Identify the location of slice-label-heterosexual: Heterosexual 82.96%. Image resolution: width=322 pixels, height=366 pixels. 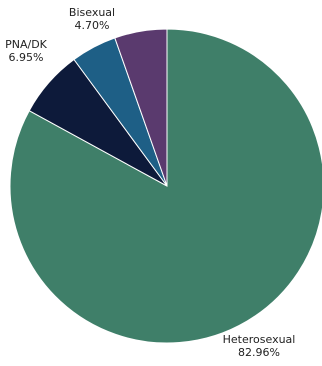
(259, 346).